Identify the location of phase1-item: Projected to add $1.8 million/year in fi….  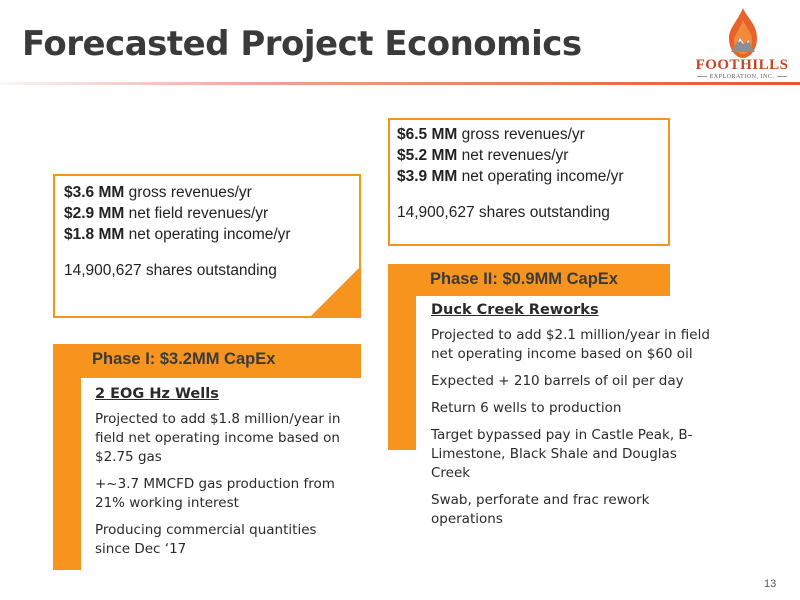
(218, 438).